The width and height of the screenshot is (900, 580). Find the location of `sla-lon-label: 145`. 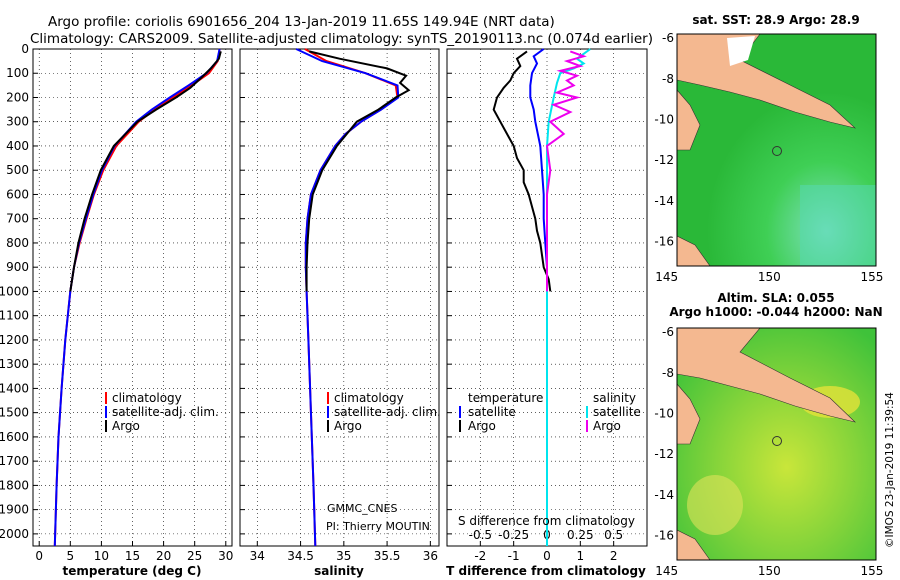

sla-lon-label: 145 is located at coordinates (666, 571).